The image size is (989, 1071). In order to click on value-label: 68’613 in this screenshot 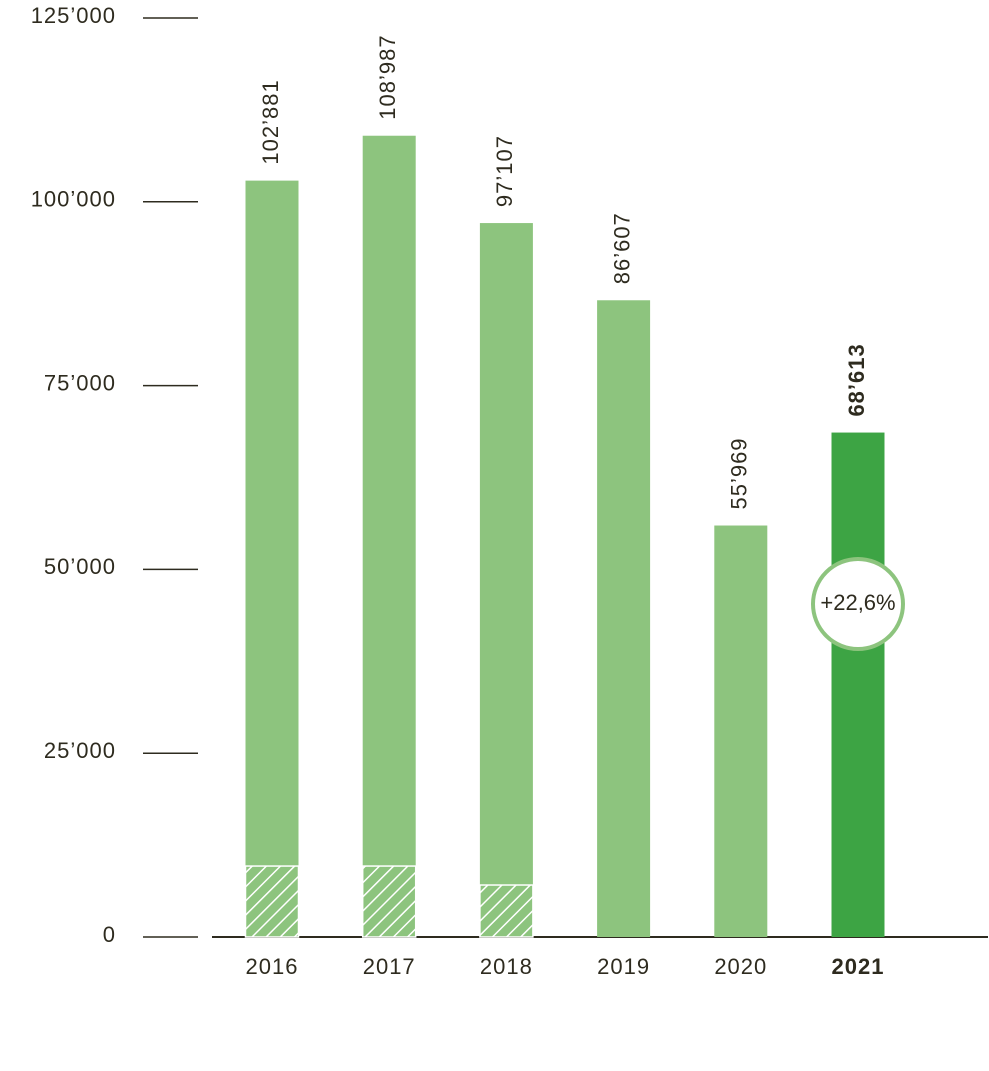, I will do `click(856, 379)`.